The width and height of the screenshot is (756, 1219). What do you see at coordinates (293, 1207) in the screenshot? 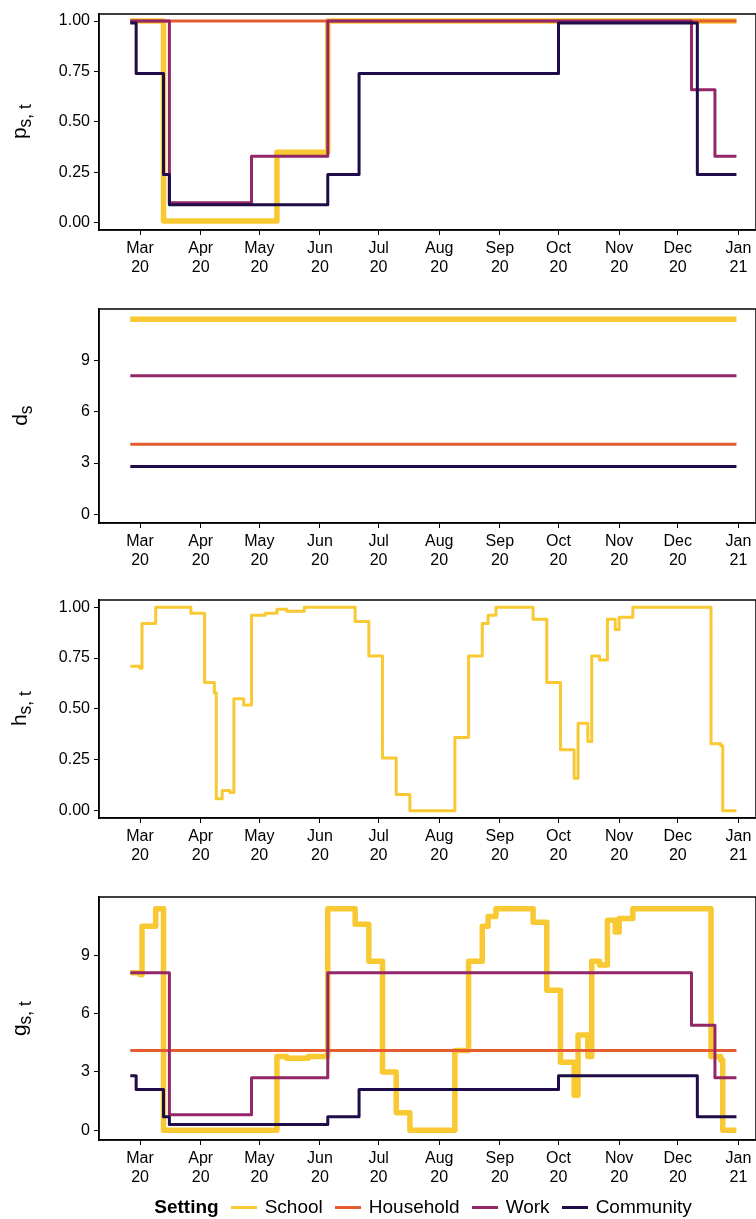
I see `legend-label: School` at bounding box center [293, 1207].